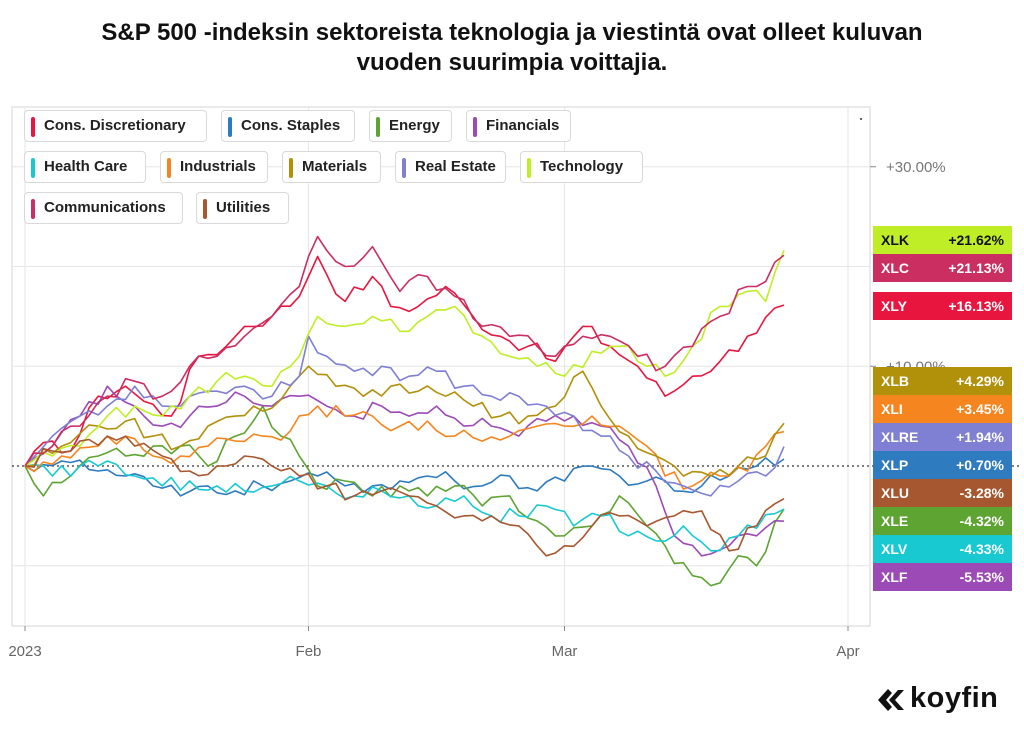  Describe the element at coordinates (942, 381) in the screenshot. I see `value-tag-xlb: XLB +4.29%` at that location.